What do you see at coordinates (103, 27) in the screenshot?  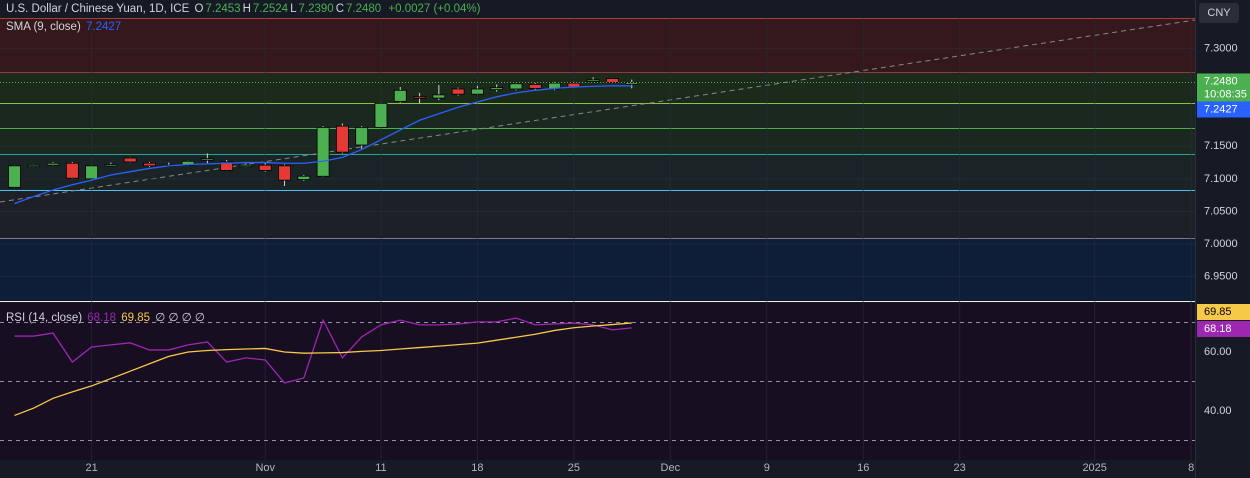 I see `sma-value: 7.2427` at bounding box center [103, 27].